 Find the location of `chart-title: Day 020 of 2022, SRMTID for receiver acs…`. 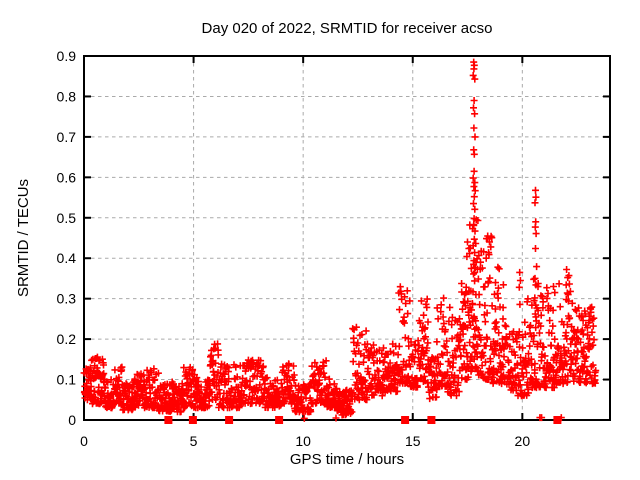

chart-title: Day 020 of 2022, SRMTID for receiver acs… is located at coordinates (347, 28).